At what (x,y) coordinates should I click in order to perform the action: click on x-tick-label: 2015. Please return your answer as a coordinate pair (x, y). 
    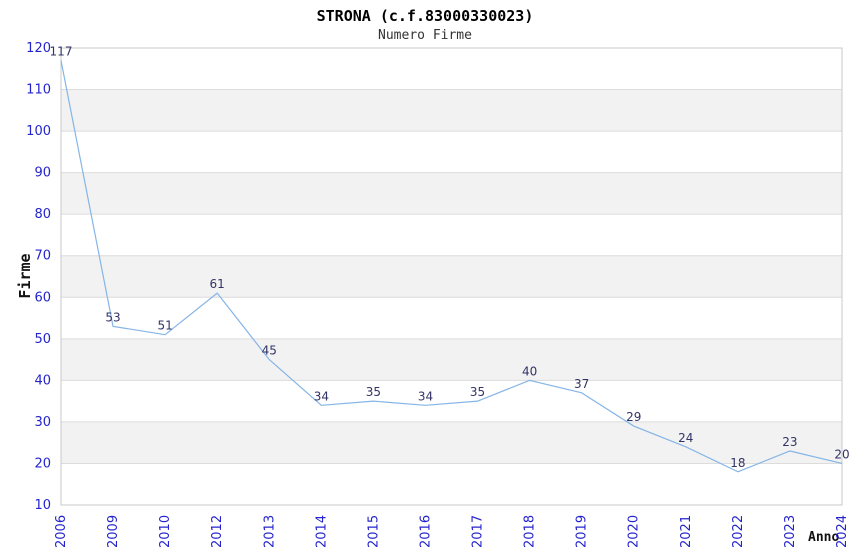
    Looking at the image, I should click on (373, 531).